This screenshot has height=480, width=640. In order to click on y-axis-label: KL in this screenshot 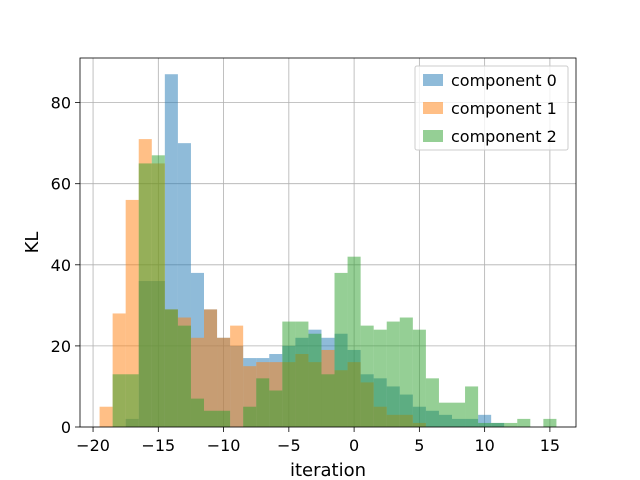, I will do `click(32, 243)`.